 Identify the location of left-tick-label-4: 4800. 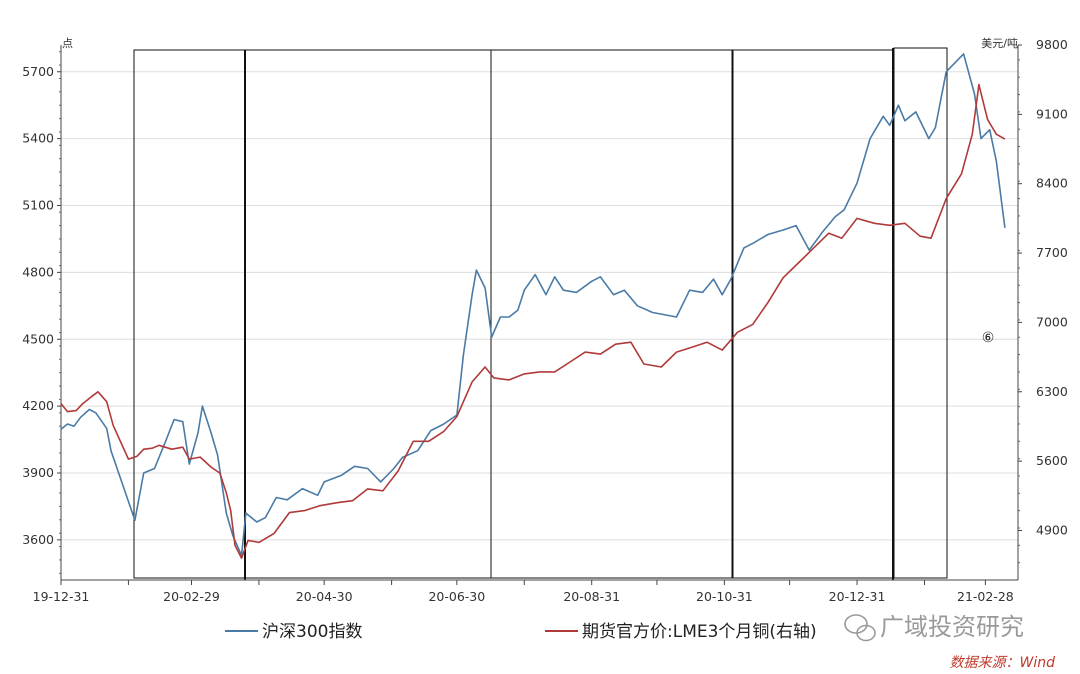
(38, 271).